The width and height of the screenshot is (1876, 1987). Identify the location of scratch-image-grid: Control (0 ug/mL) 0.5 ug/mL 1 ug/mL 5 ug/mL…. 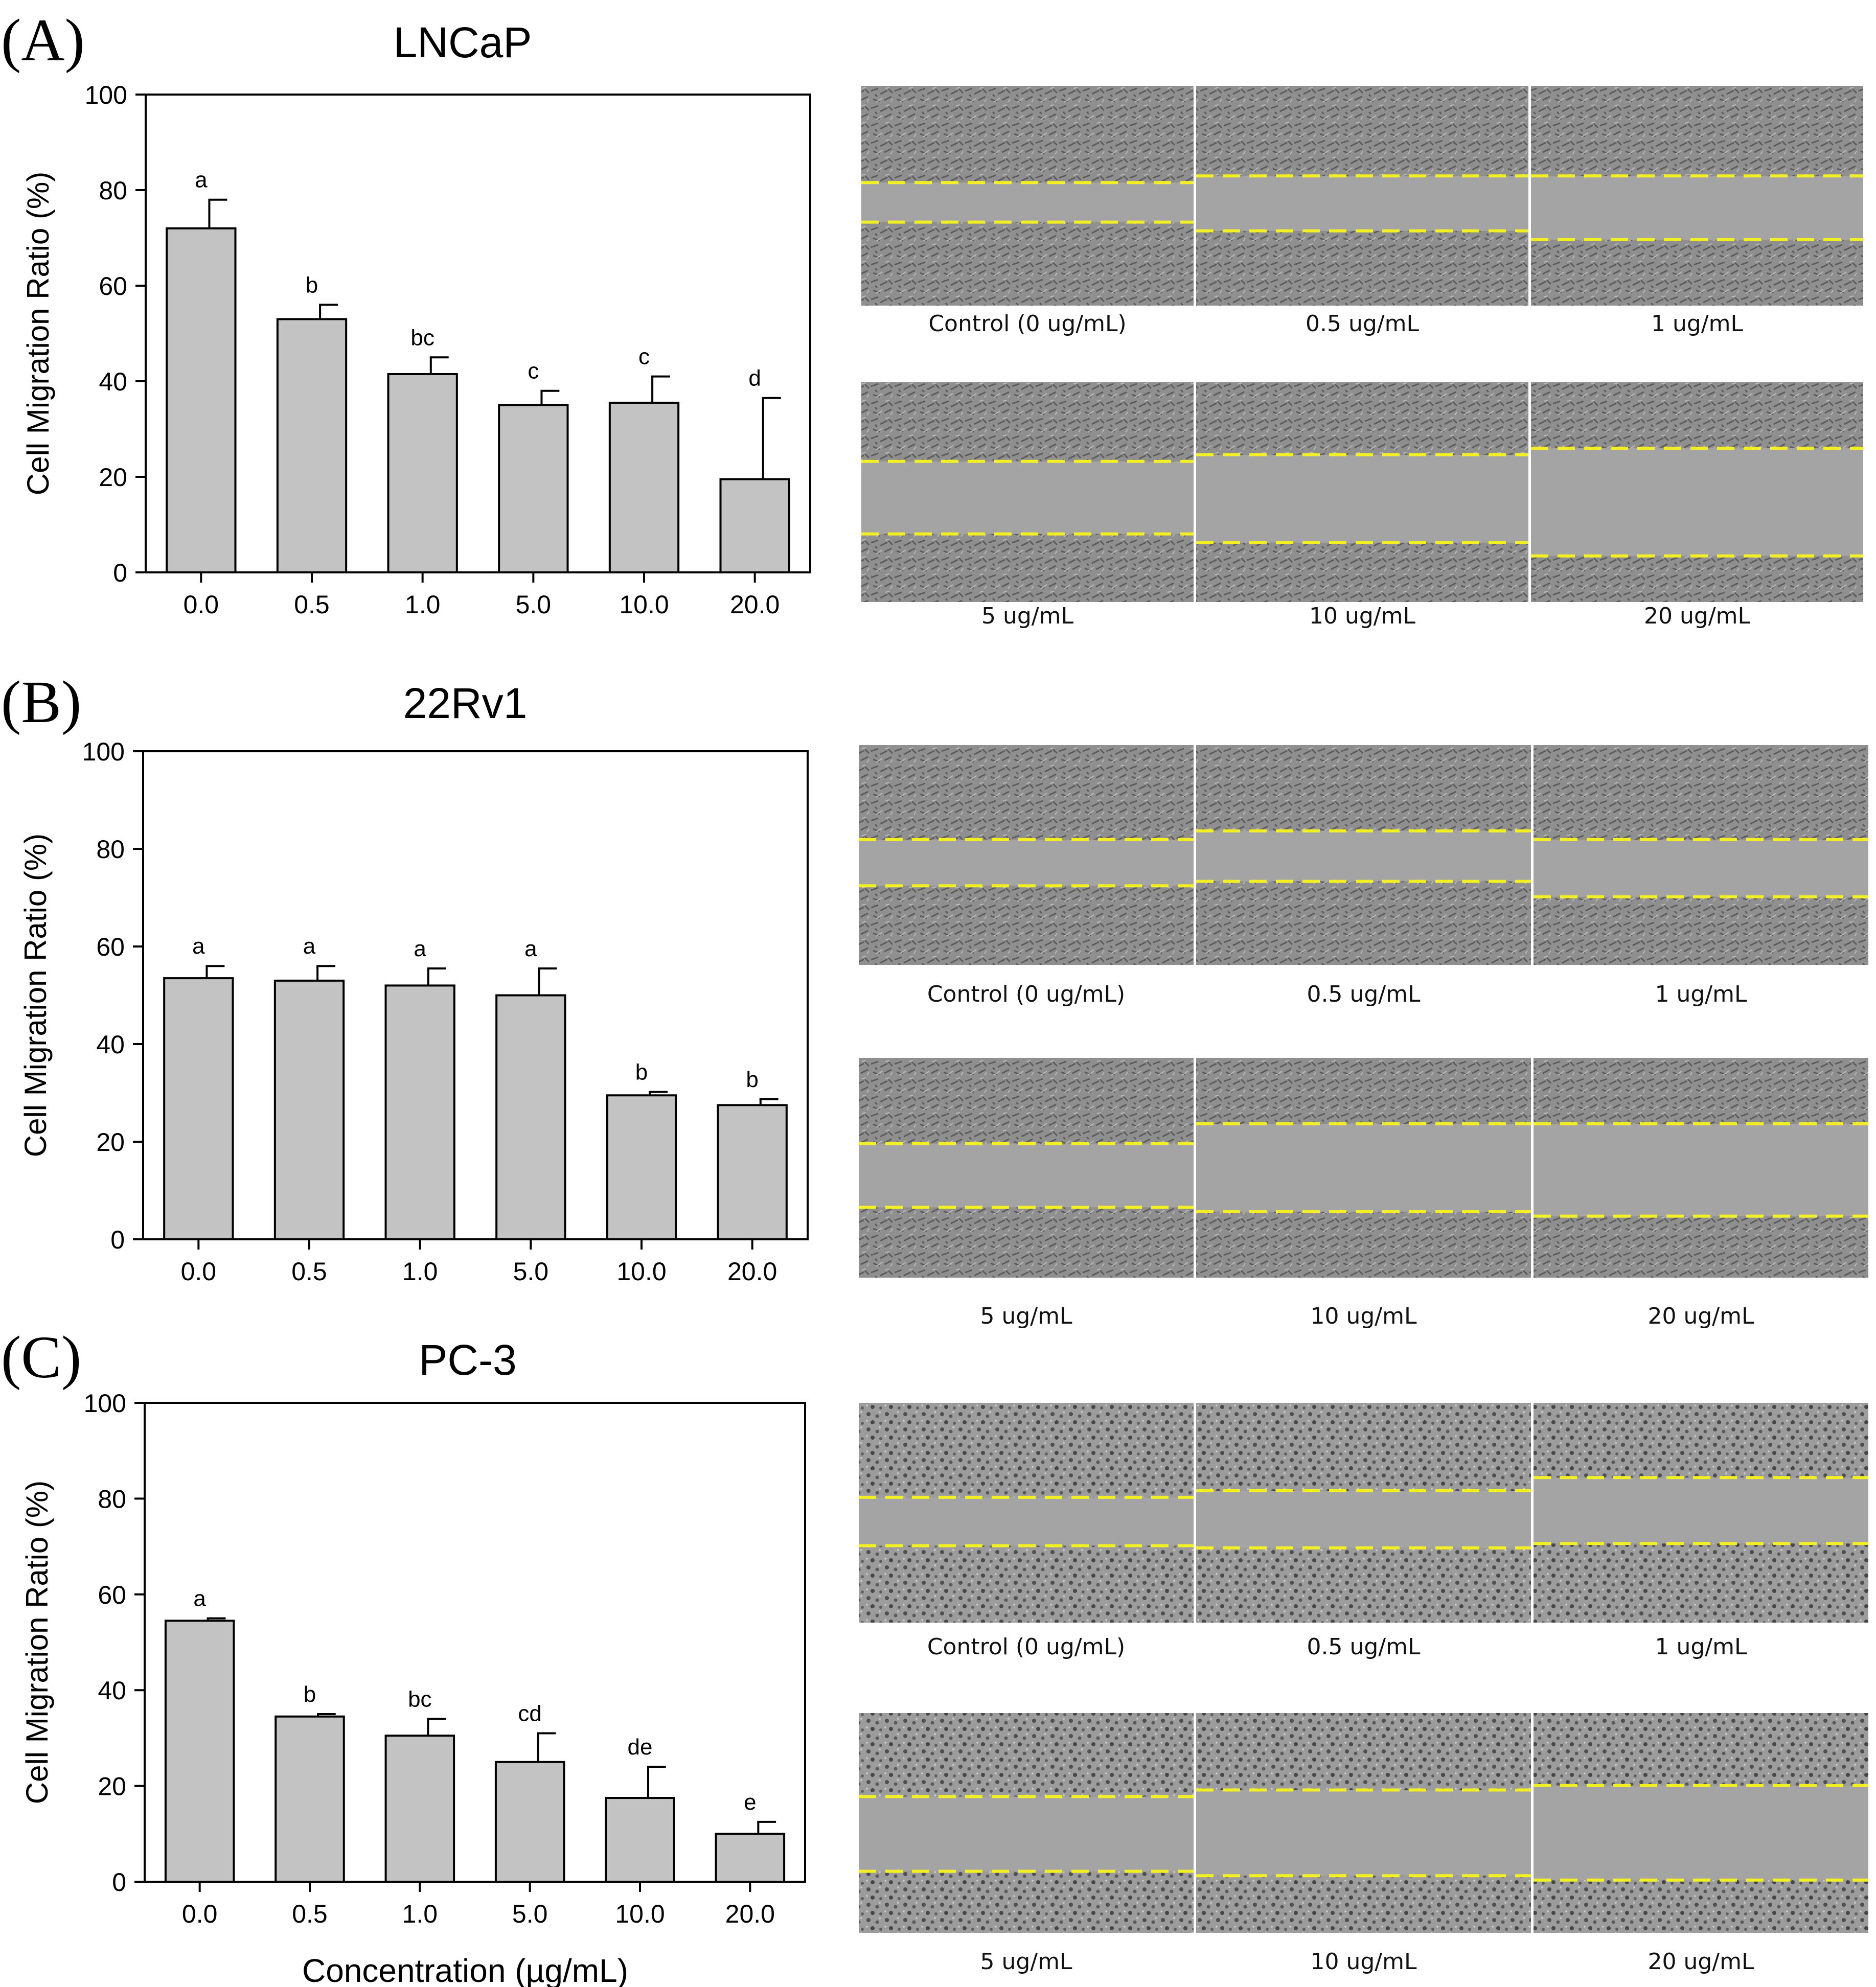
(1362, 357).